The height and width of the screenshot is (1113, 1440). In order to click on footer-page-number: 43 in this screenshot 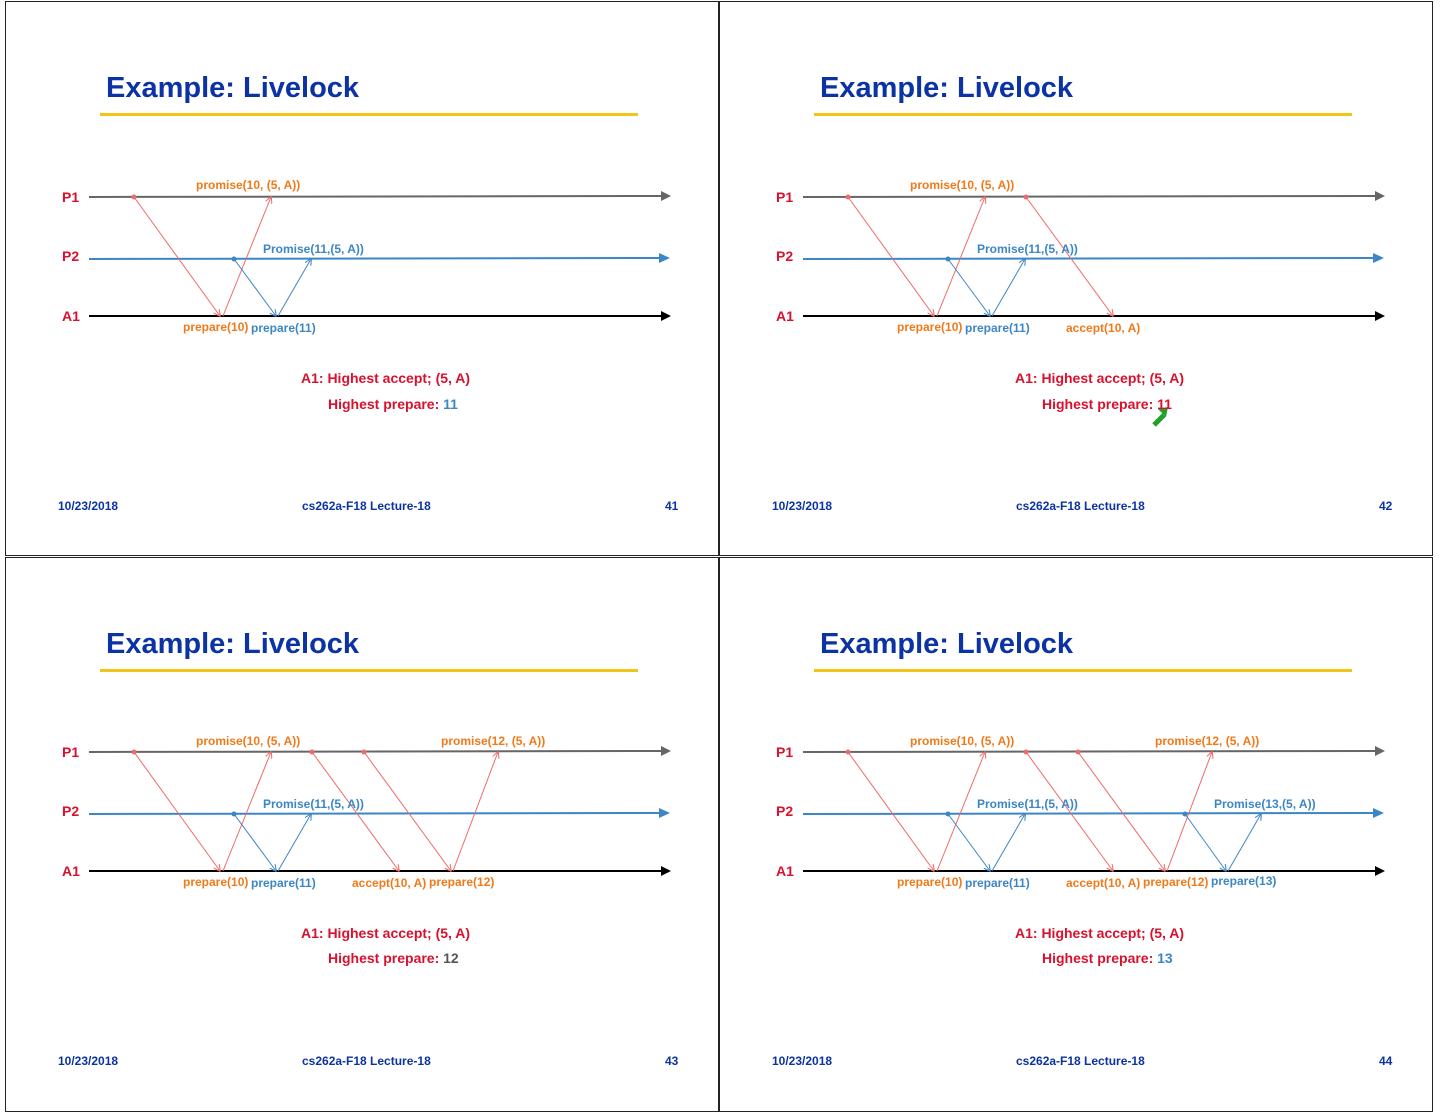, I will do `click(672, 1061)`.